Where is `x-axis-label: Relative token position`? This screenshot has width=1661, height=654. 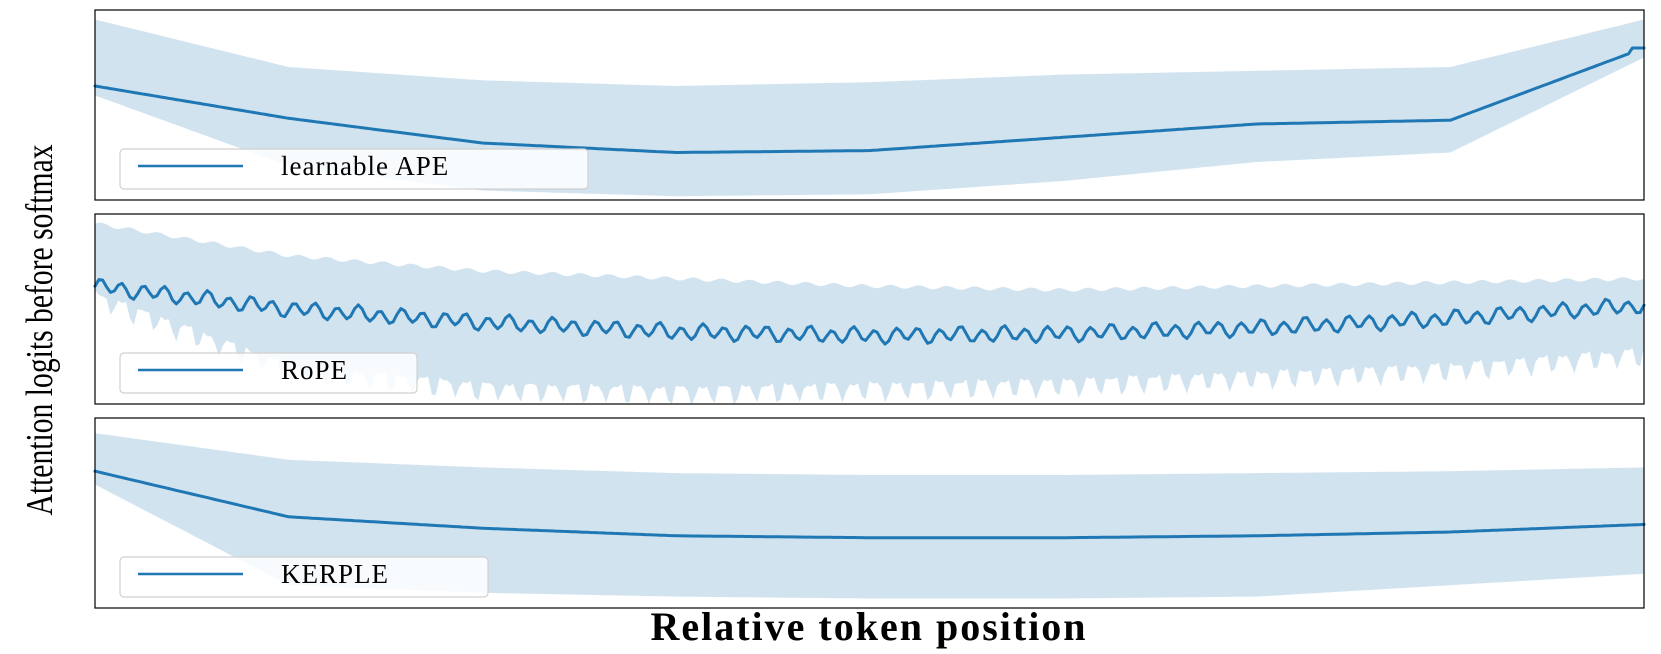
x-axis-label: Relative token position is located at coordinates (868, 626).